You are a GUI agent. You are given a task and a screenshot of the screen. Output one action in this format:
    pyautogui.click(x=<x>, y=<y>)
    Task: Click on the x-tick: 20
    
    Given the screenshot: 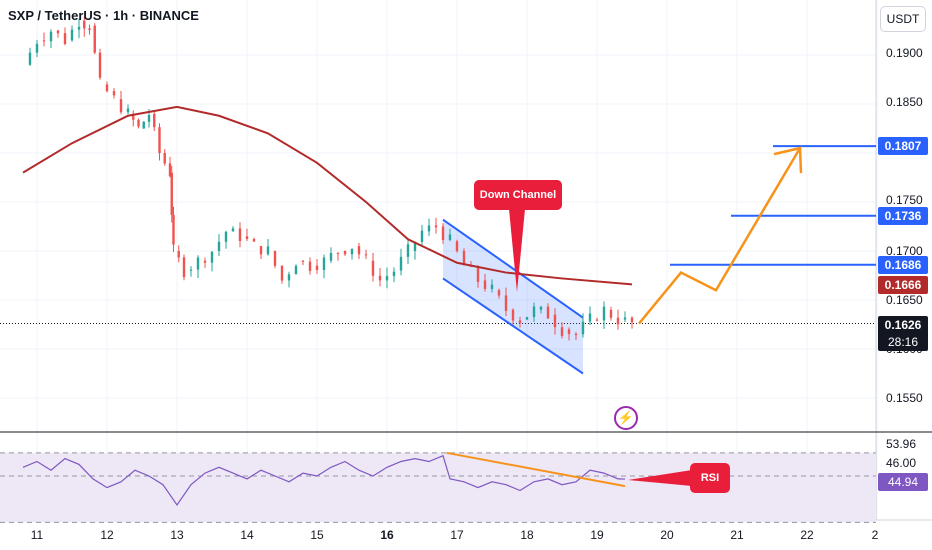 What is the action you would take?
    pyautogui.click(x=667, y=535)
    